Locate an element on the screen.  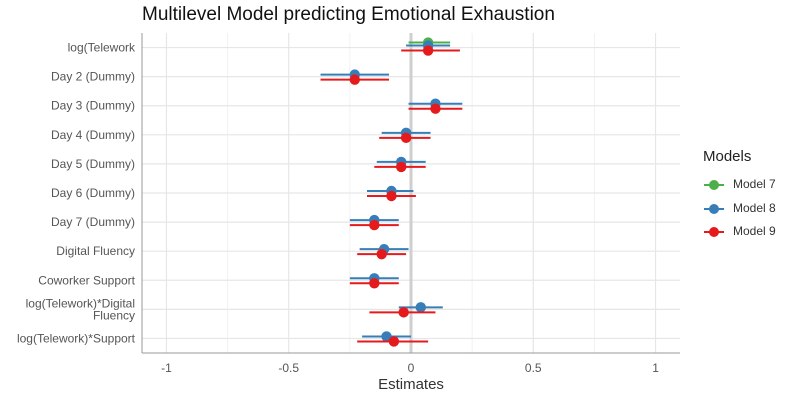
y-tick-label: Day 2 (Dummy) is located at coordinates (93, 77).